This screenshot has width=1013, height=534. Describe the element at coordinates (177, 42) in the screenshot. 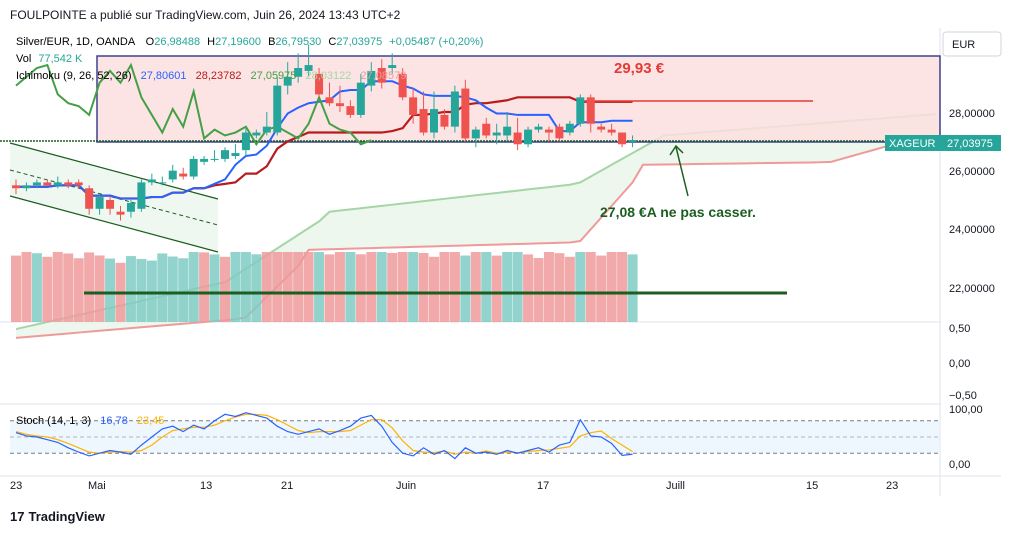

I see `legend-o: 26,98488` at that location.